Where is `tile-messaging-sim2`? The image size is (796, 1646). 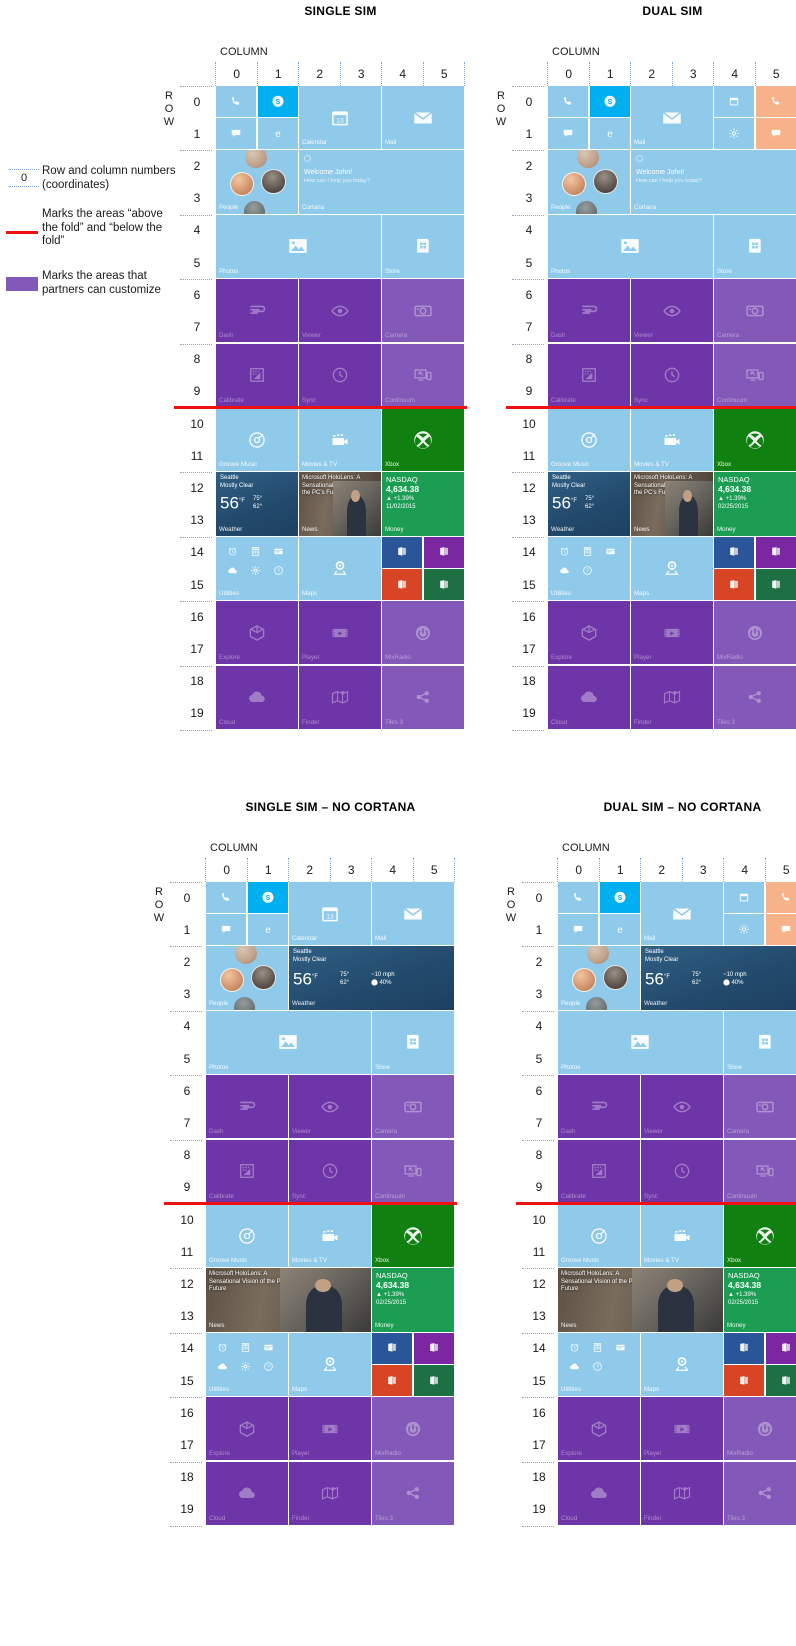 tile-messaging-sim2 is located at coordinates (780, 930).